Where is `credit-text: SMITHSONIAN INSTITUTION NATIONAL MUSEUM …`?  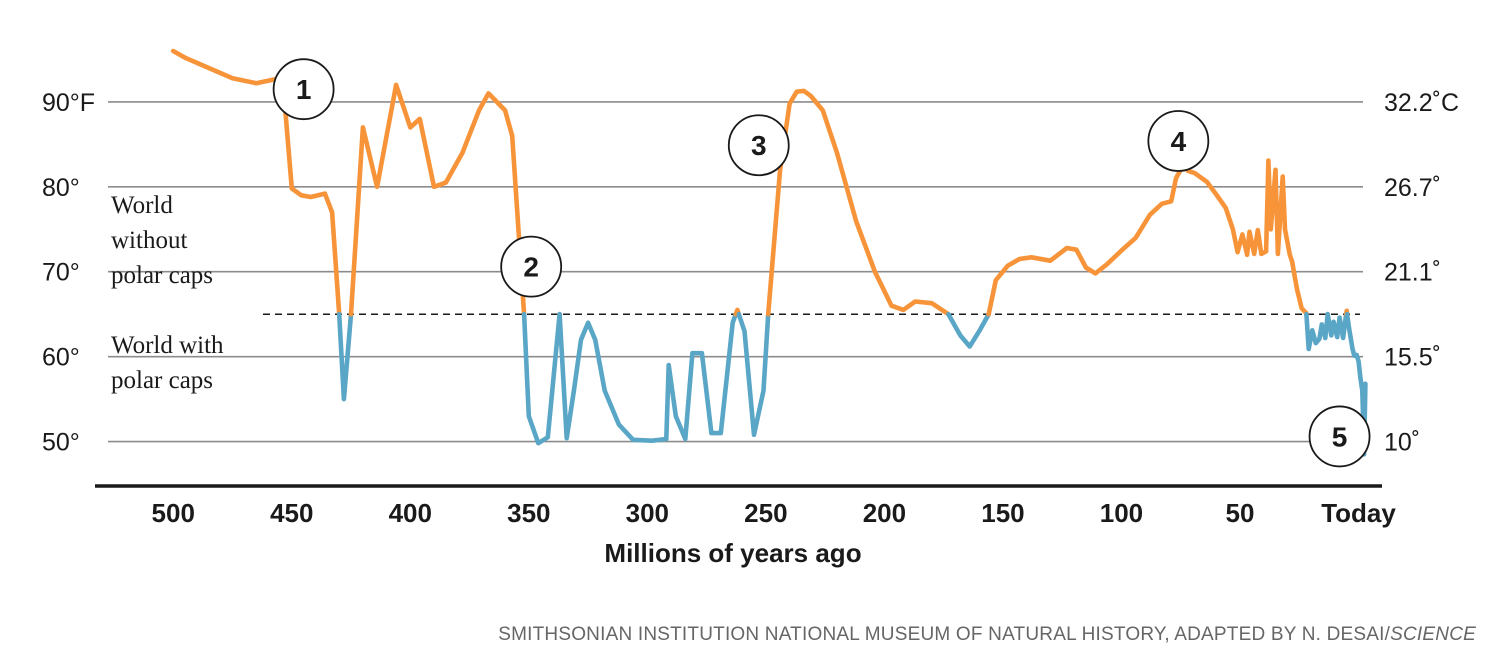
credit-text: SMITHSONIAN INSTITUTION NATIONAL MUSEUM … is located at coordinates (944, 634).